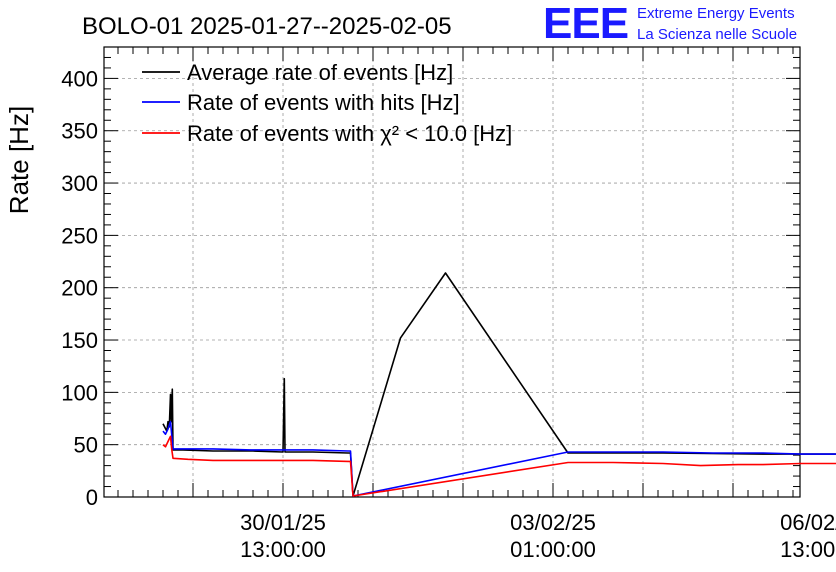 The height and width of the screenshot is (572, 836). Describe the element at coordinates (349, 133) in the screenshot. I see `legend-label-3: Rate of events with χ² < 10.0 [Hz]` at that location.